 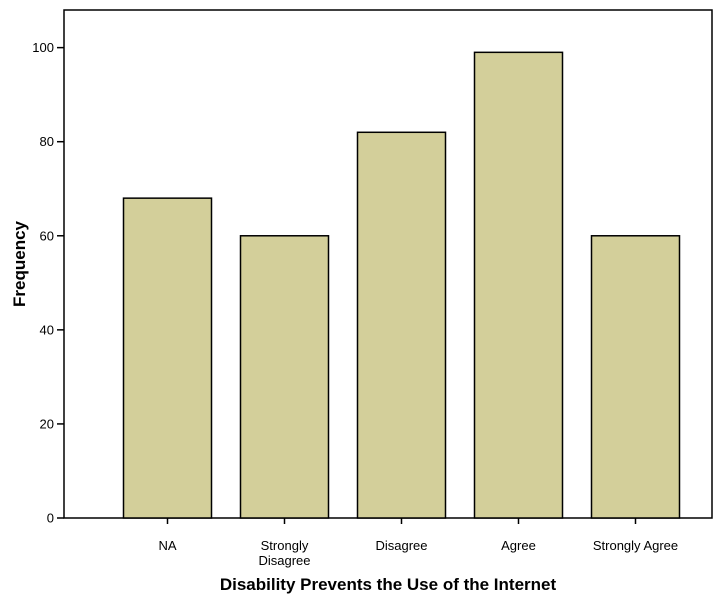 I want to click on bar-agree, so click(x=518, y=285).